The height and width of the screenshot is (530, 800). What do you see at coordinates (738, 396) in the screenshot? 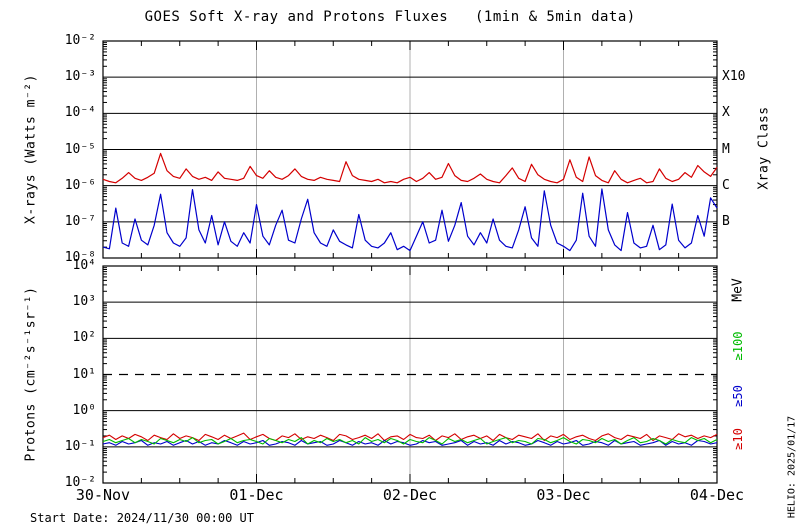
I see `mev-threshold-label: ≥50` at bounding box center [738, 396].